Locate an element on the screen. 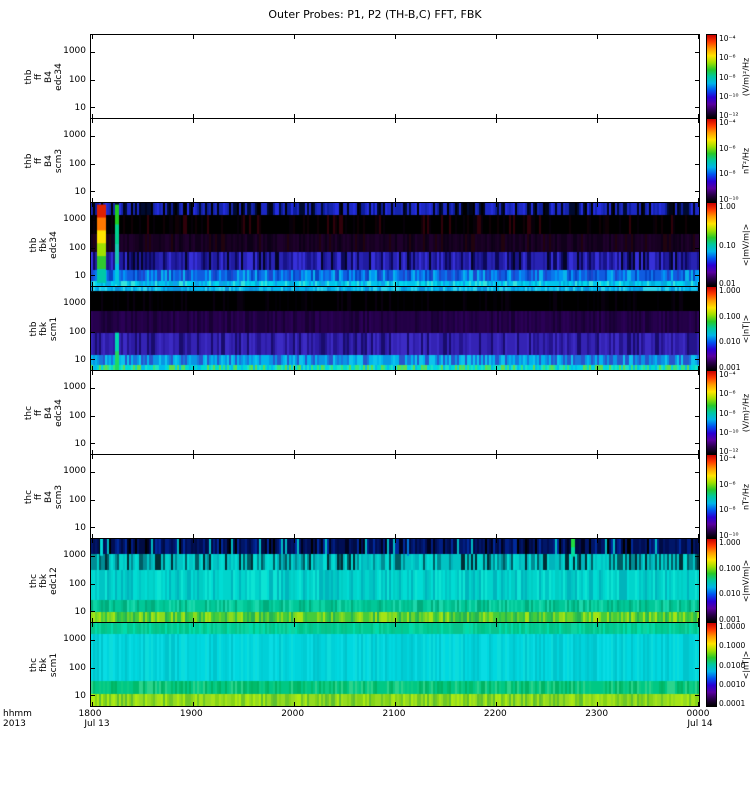  spectrogram-thb-fbk-scm1 is located at coordinates (395, 328).